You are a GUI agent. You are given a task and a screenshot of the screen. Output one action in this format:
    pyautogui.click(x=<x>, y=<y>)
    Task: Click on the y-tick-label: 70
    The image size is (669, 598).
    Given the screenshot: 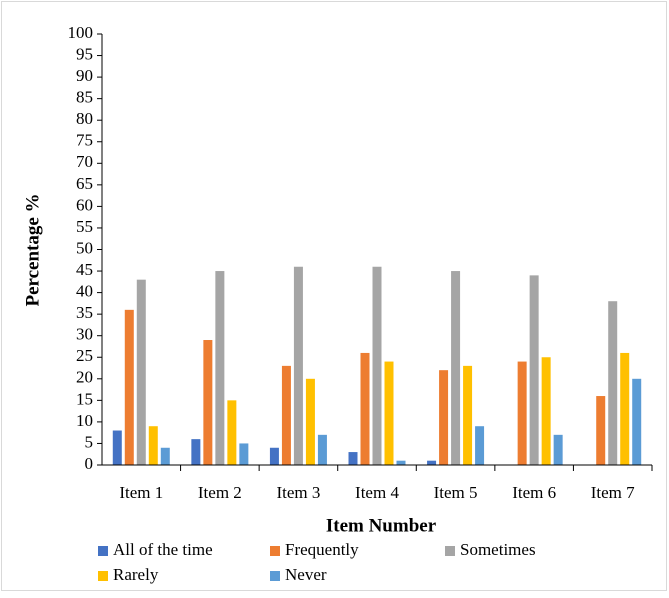 What is the action you would take?
    pyautogui.click(x=84, y=161)
    